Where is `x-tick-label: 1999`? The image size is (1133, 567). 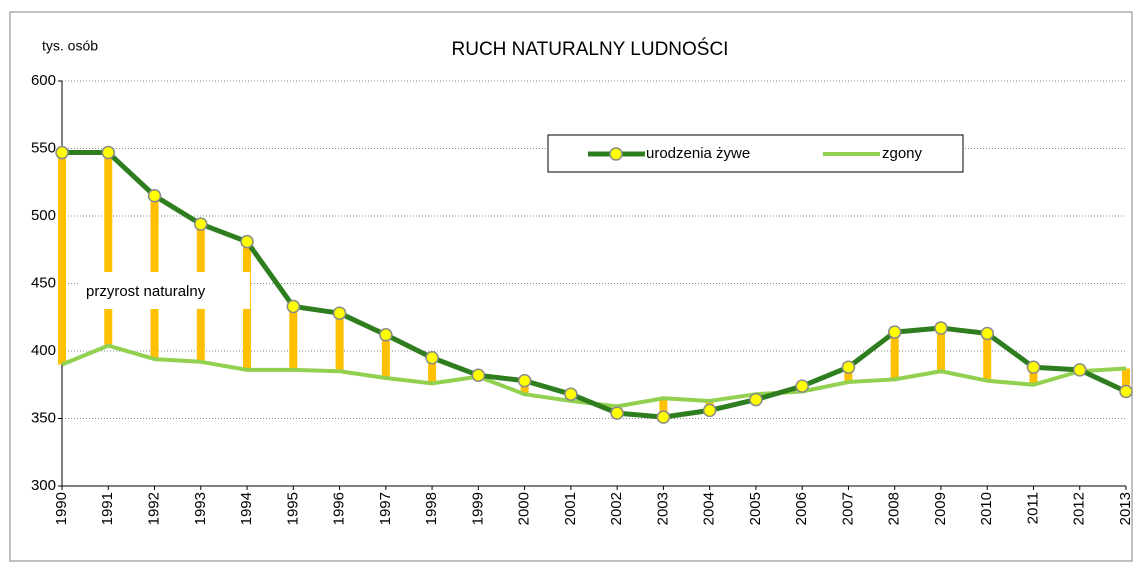 x-tick-label: 1999 is located at coordinates (477, 508).